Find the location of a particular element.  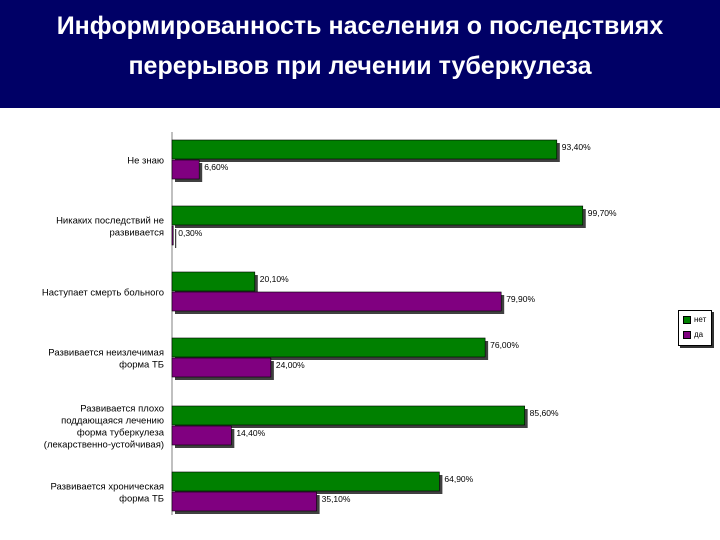

category-label: (лекарственно-устойчивая) is located at coordinates (104, 445).